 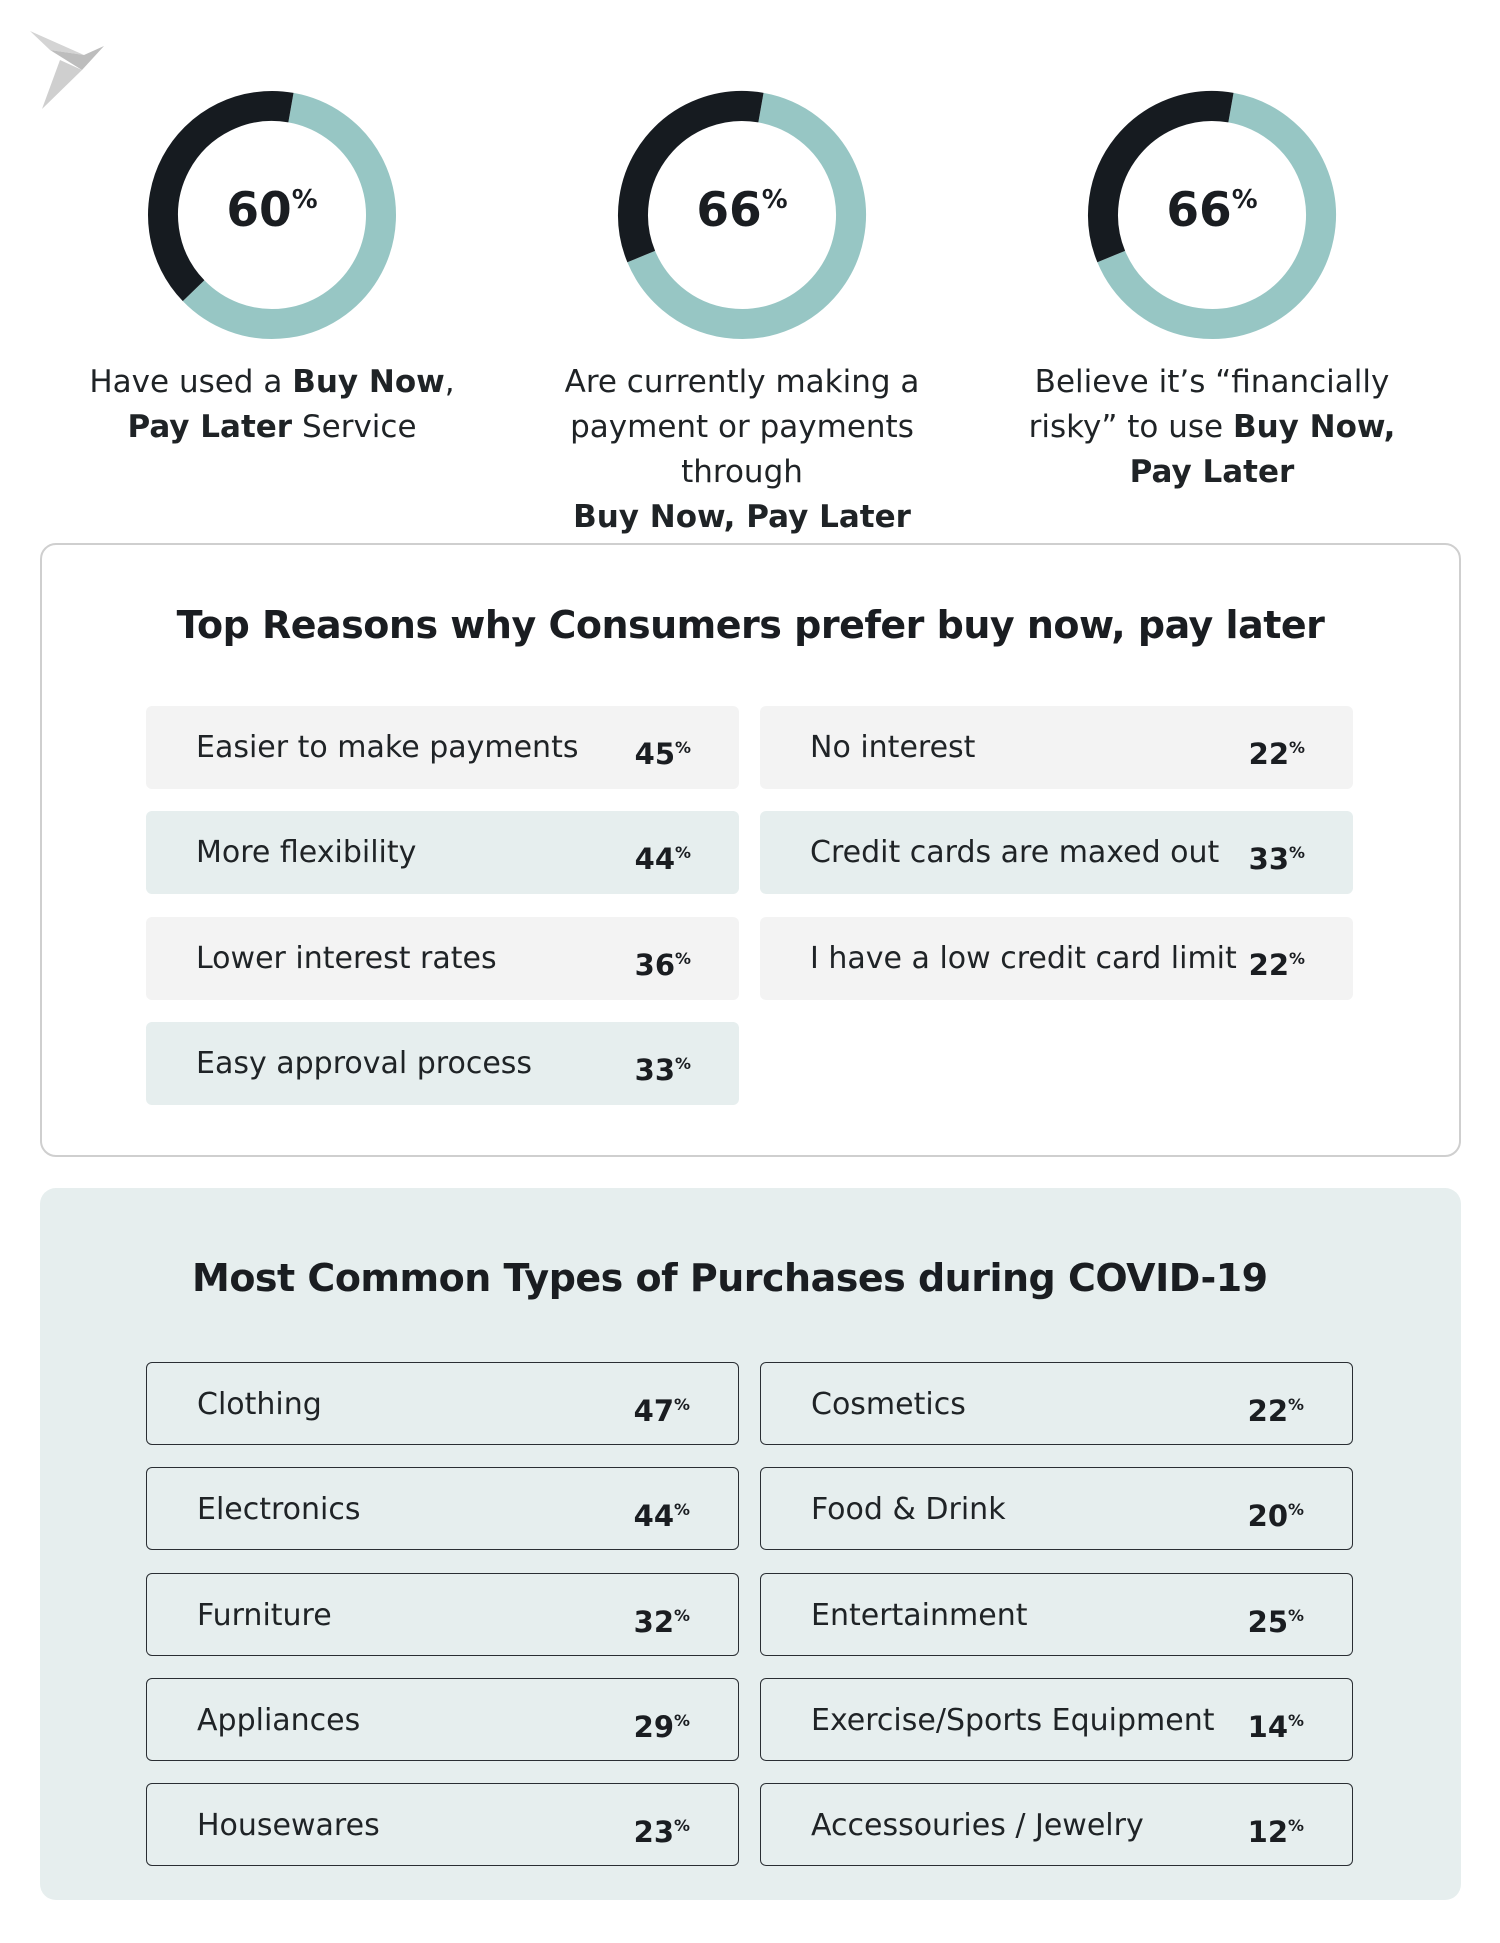 I want to click on row-label: More flexibility, so click(x=306, y=853).